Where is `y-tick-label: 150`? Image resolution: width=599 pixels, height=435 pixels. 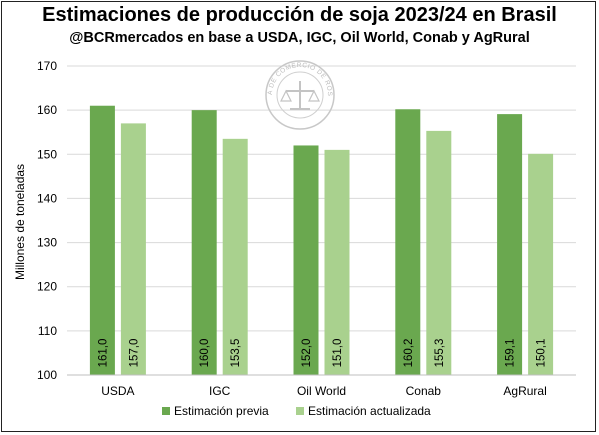
y-tick-label: 150 is located at coordinates (47, 154).